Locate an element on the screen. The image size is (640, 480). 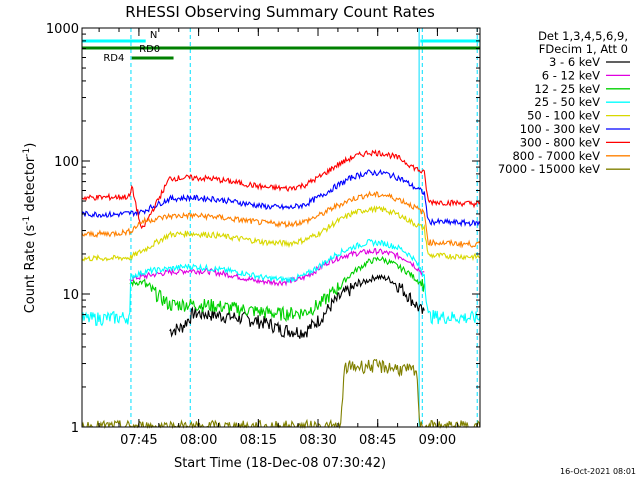
legend-label-4: 50 - 100 keV is located at coordinates (563, 116).